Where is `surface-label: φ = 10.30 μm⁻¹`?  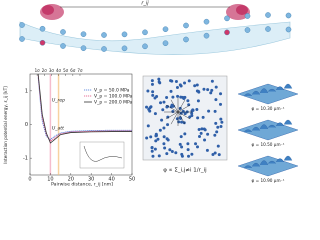 surface-label: φ = 10.30 μm⁻¹ is located at coordinates (268, 108).